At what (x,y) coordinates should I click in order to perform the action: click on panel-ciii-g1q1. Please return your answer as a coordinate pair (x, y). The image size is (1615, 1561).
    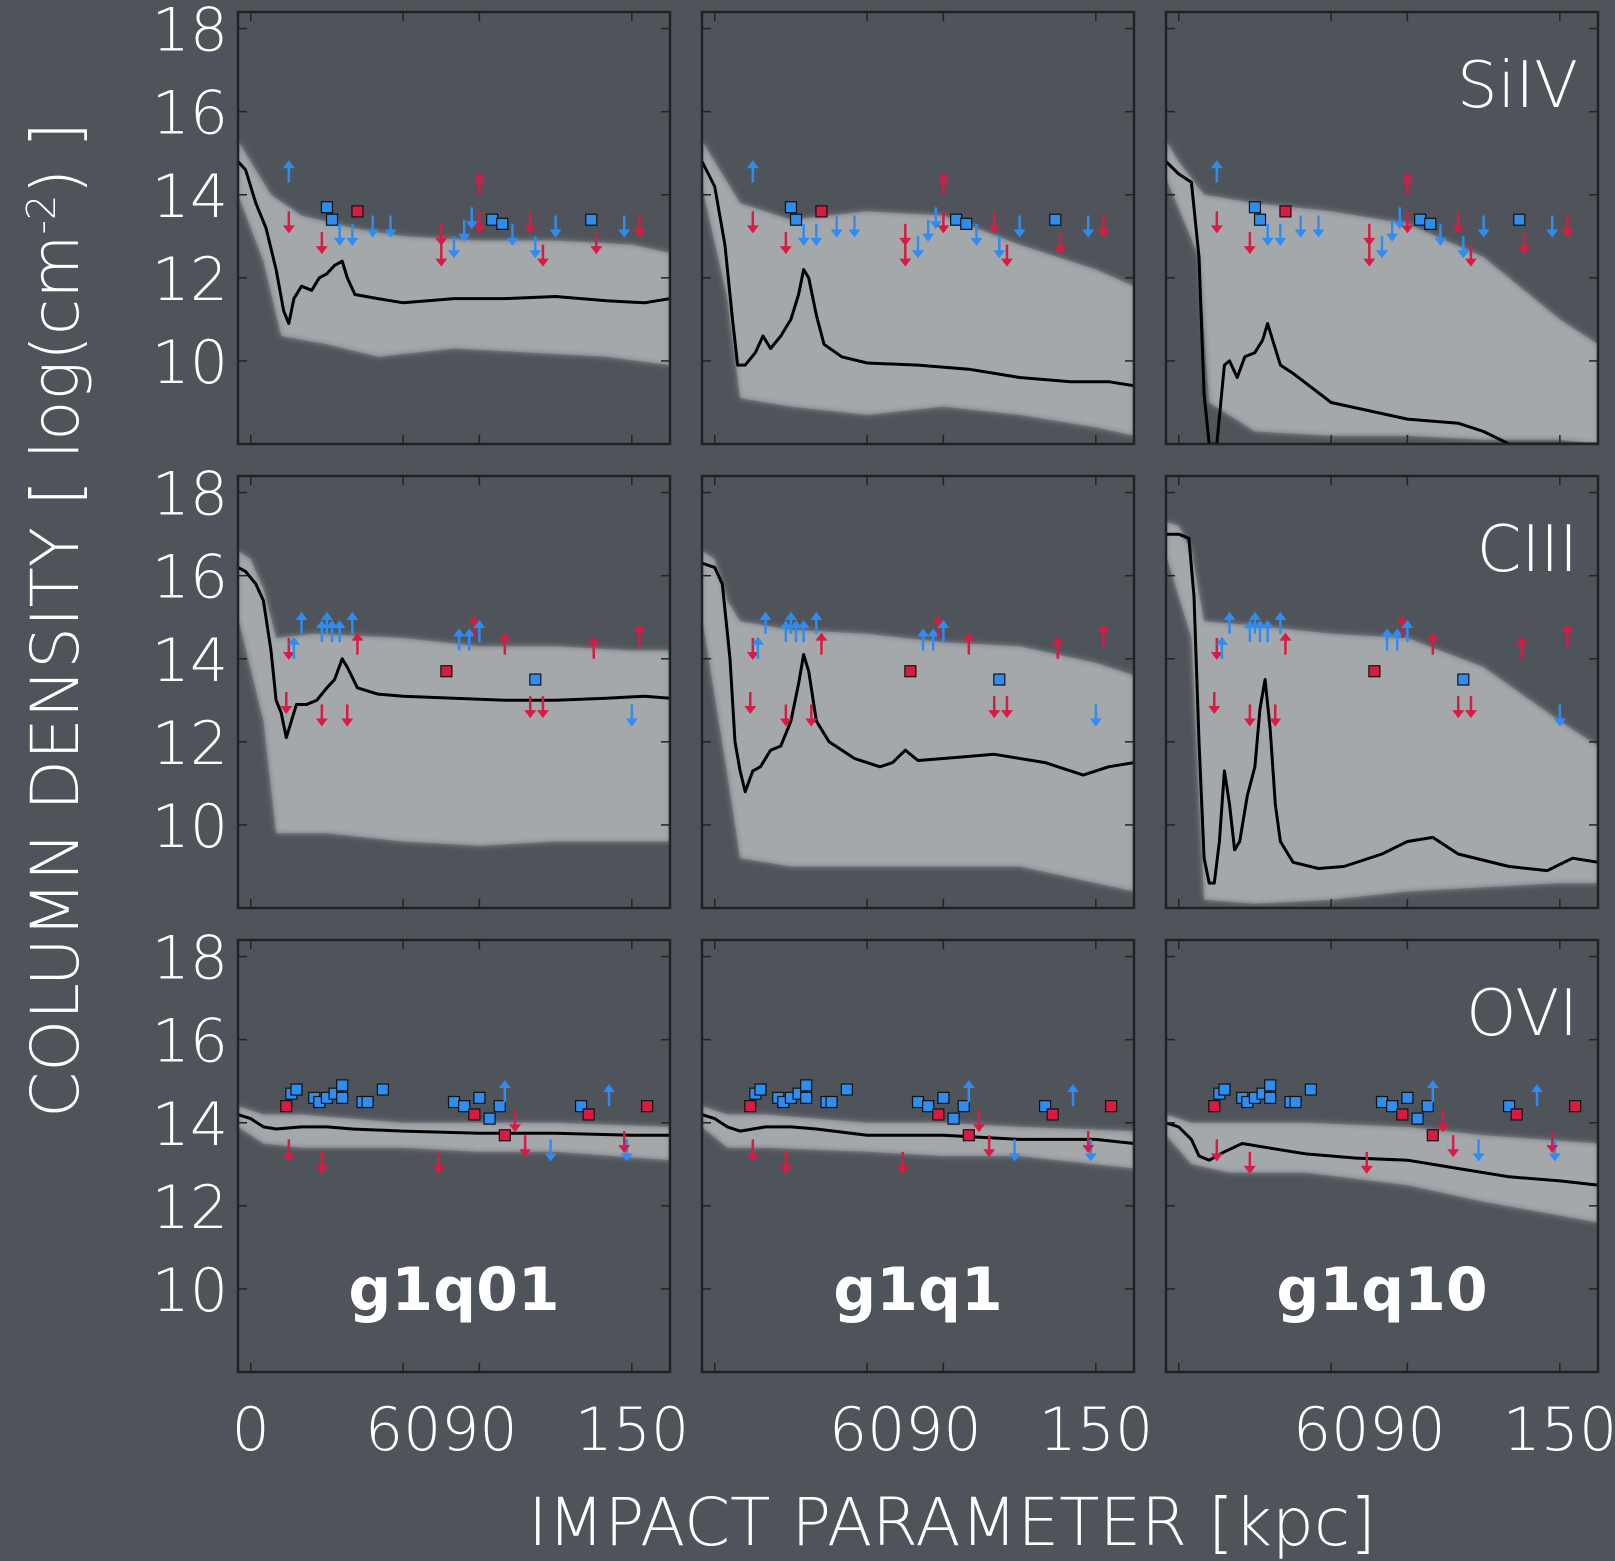
    Looking at the image, I should click on (918, 692).